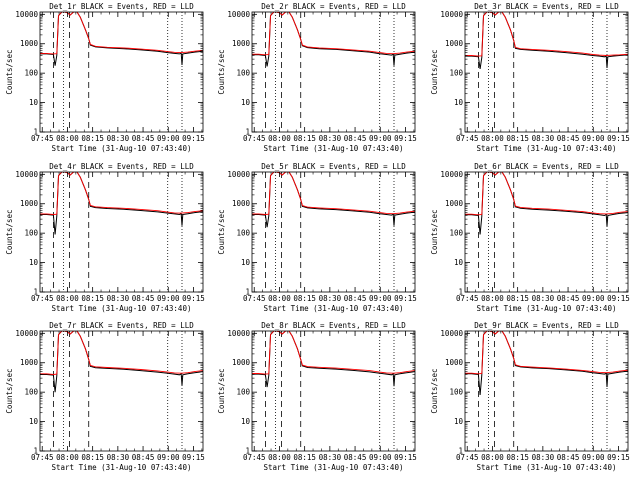 This screenshot has width=640, height=480. I want to click on panel-title: Det_7r BLACK = Events, RED = LLD, so click(121, 325).